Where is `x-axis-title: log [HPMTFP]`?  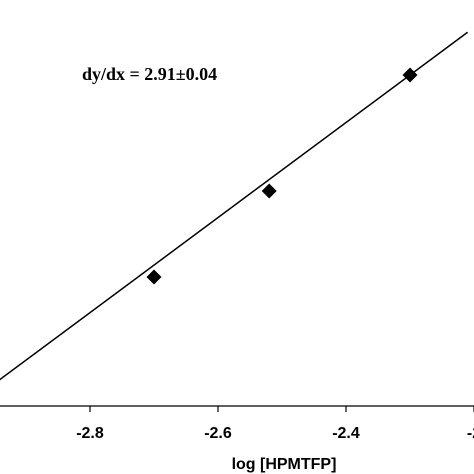 x-axis-title: log [HPMTFP] is located at coordinates (284, 464).